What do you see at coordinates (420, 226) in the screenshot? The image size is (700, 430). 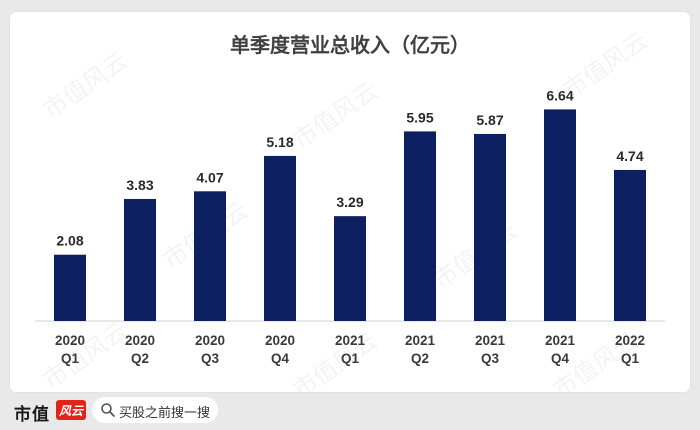 I see `bar-2021-Q2` at bounding box center [420, 226].